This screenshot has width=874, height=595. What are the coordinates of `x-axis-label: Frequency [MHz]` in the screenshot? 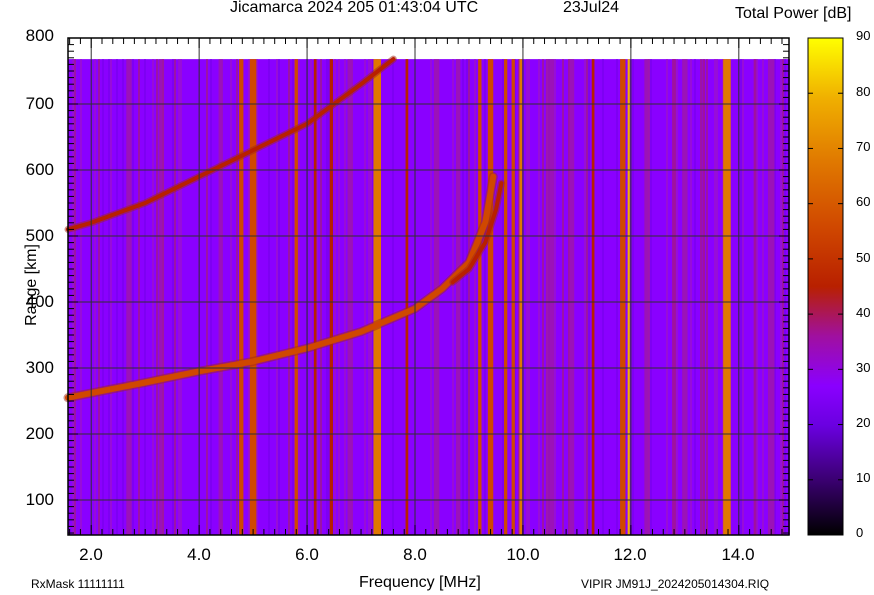 It's located at (420, 582).